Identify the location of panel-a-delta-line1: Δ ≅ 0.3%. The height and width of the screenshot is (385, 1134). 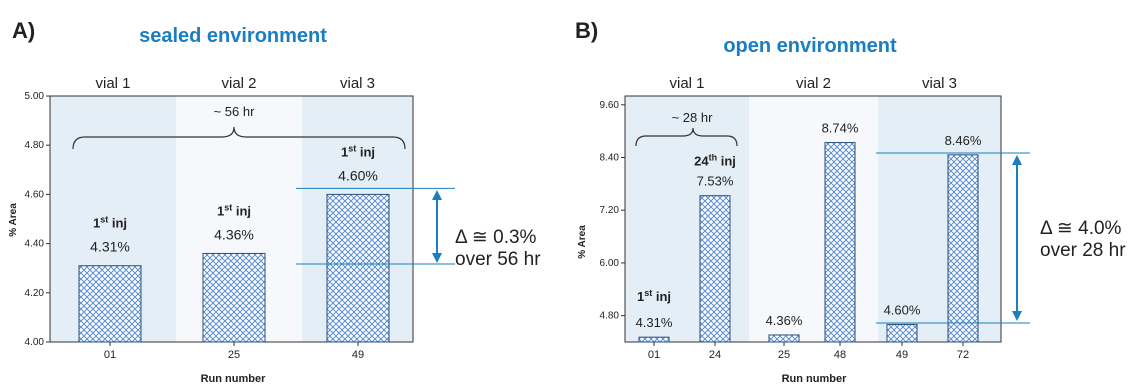
(496, 237).